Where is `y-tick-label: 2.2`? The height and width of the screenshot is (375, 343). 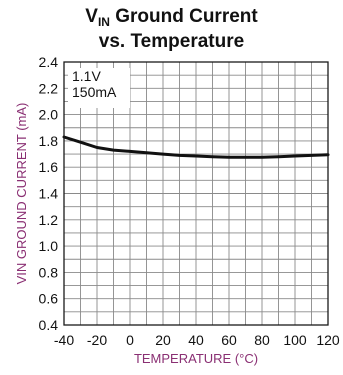
y-tick-label: 2.2 is located at coordinates (49, 88).